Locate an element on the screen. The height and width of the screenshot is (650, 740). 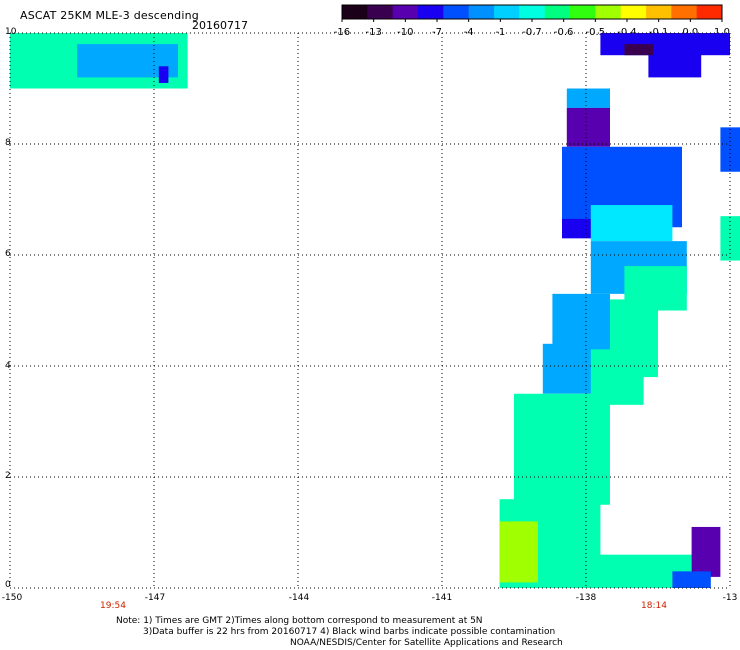
time-label-right: 18:14 is located at coordinates (654, 606).